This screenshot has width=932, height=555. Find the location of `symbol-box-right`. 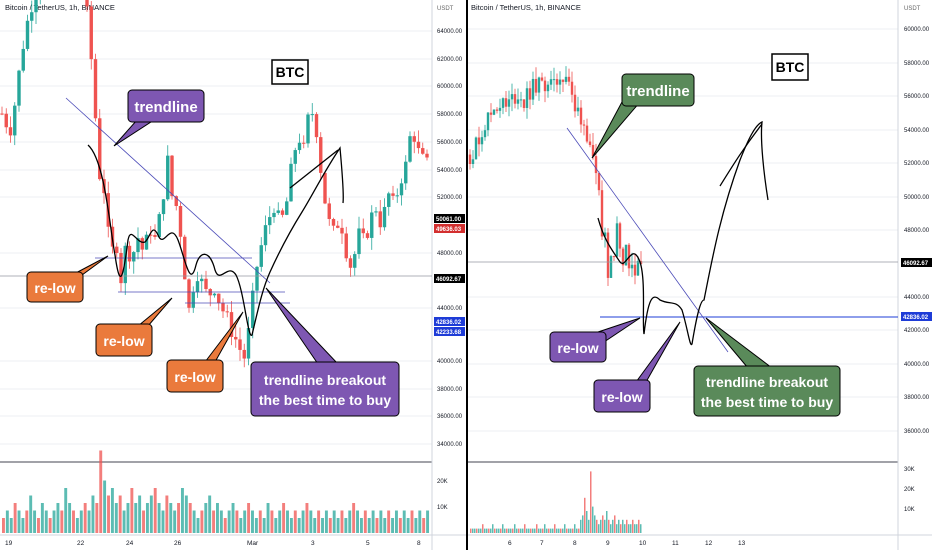

symbol-box-right is located at coordinates (790, 67).